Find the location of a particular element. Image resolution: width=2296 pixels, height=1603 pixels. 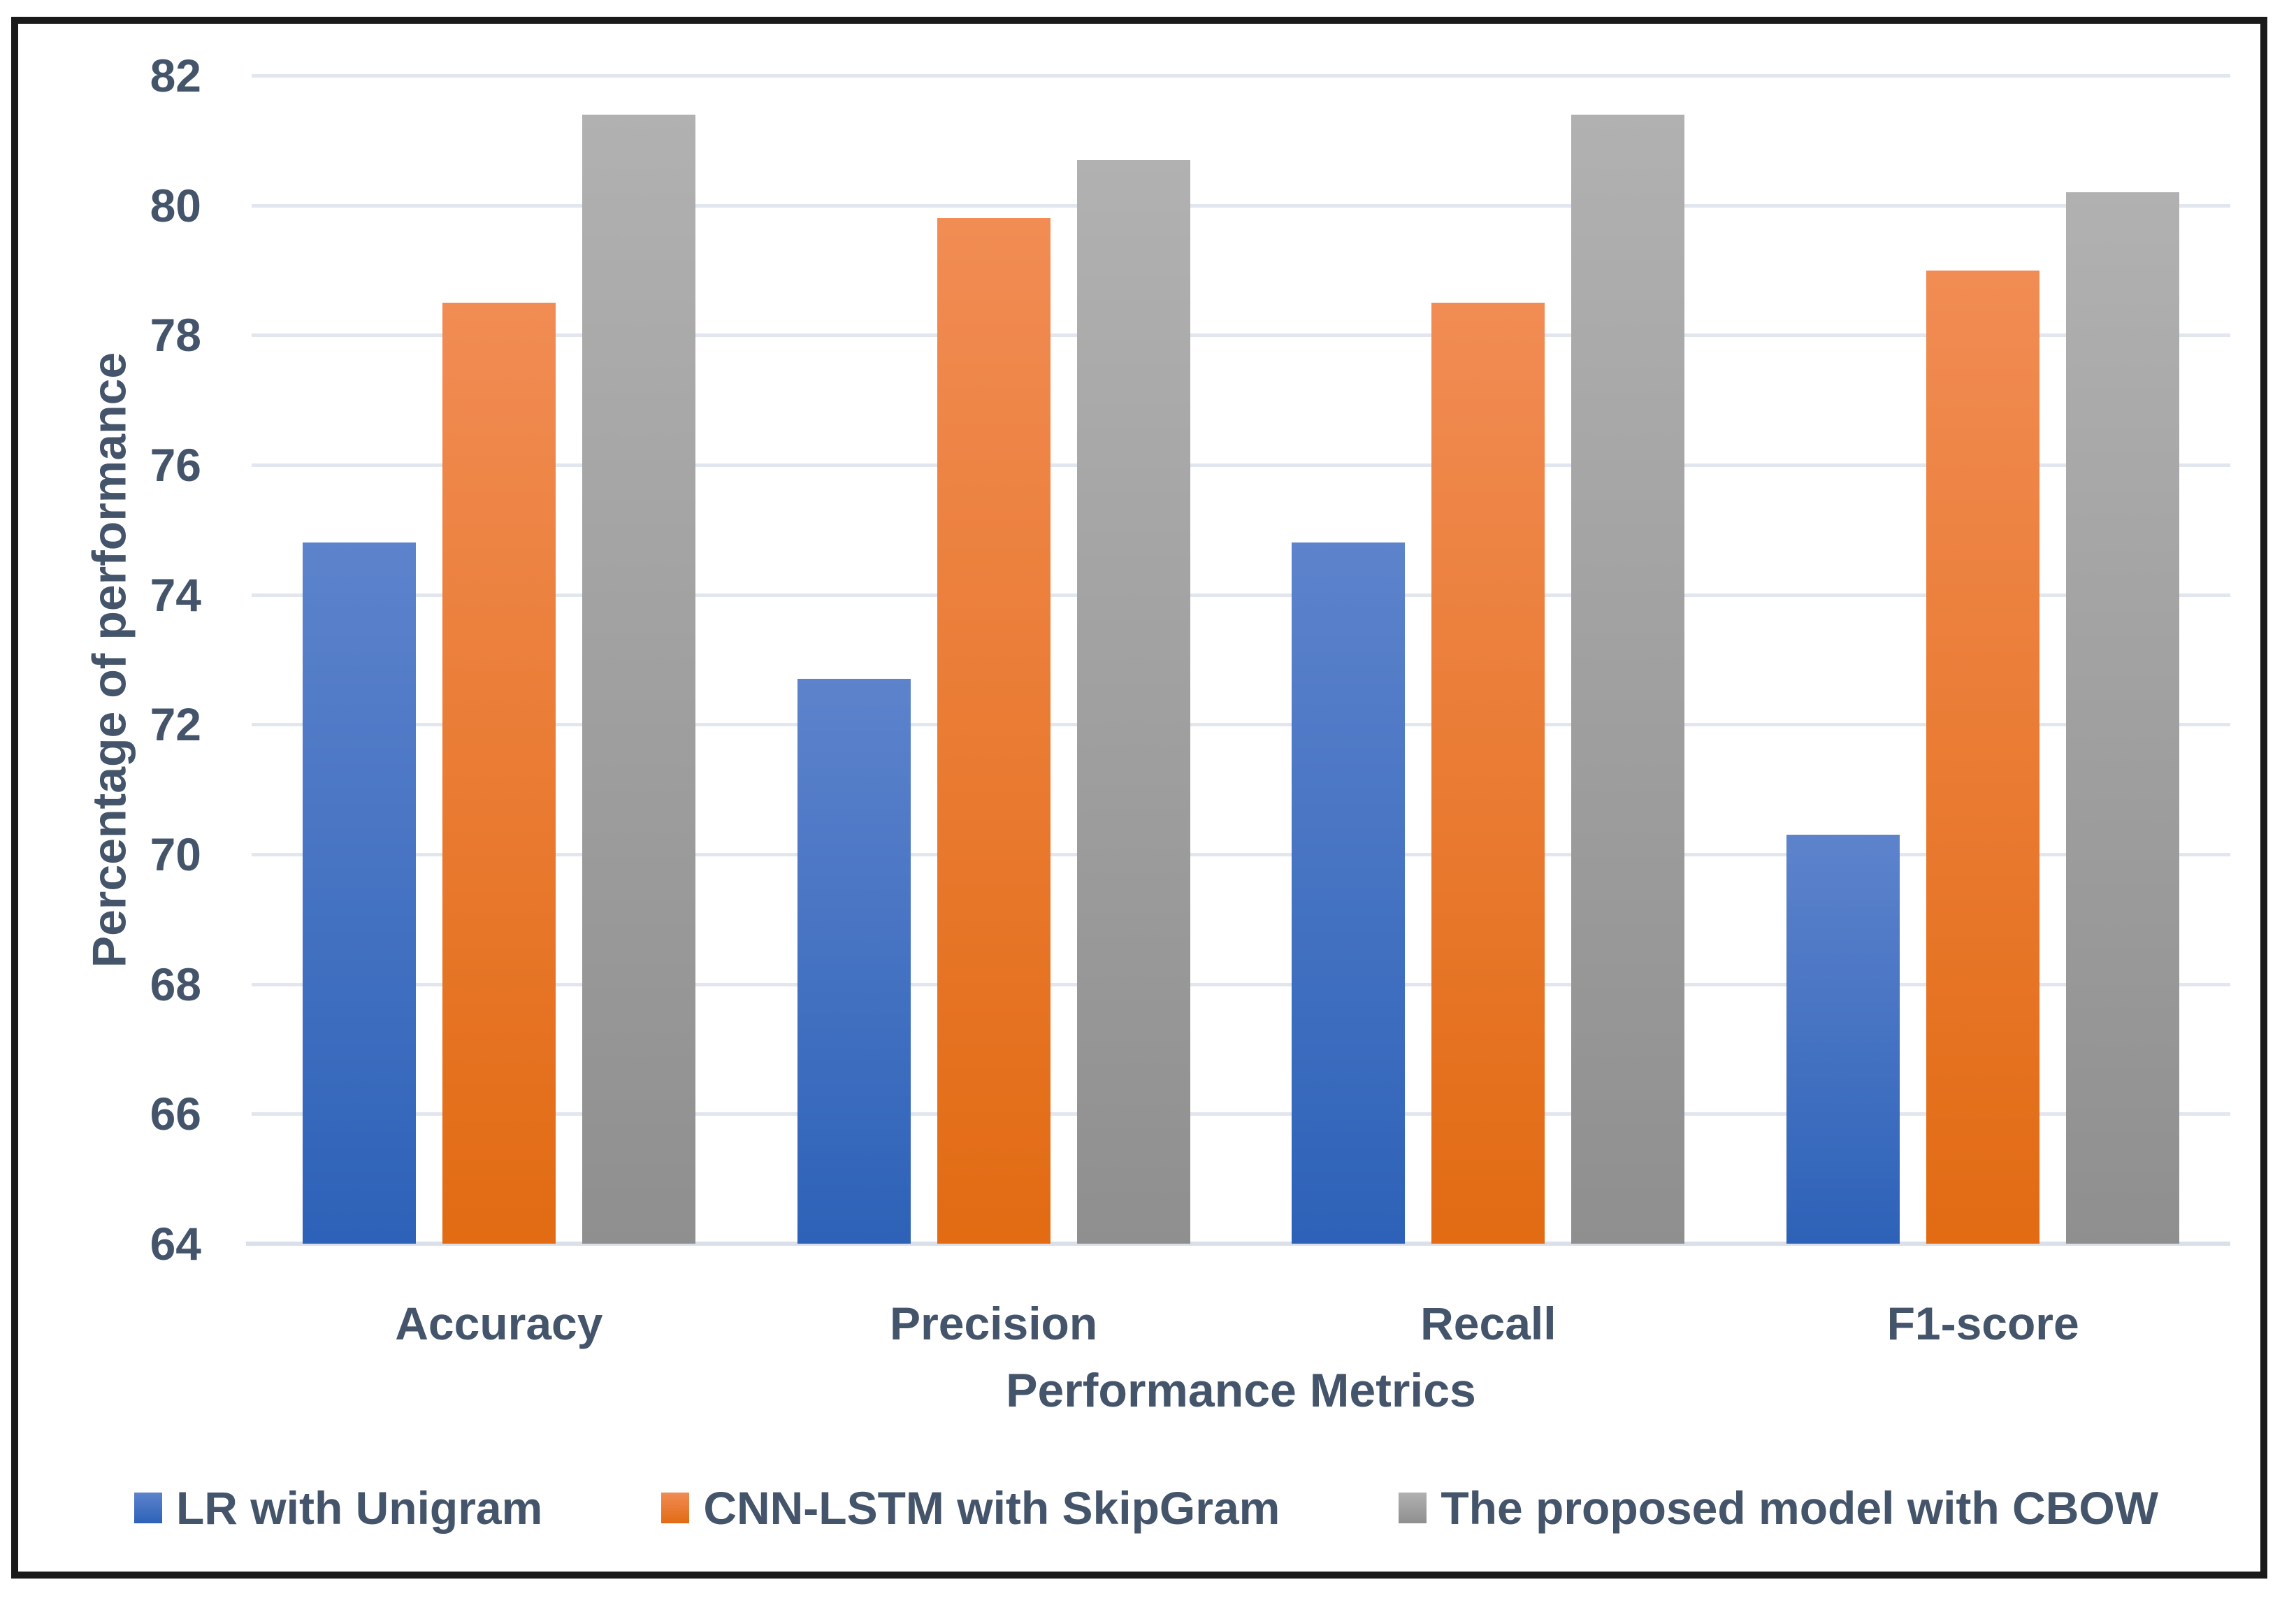

legend-swatch-the-proposed-model-with-cbow is located at coordinates (1413, 1508).